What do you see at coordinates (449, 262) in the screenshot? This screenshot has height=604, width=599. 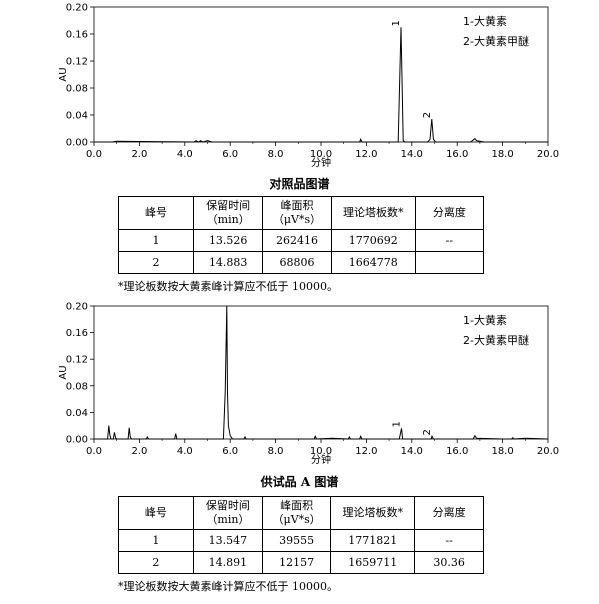 I see `resolution-cell` at bounding box center [449, 262].